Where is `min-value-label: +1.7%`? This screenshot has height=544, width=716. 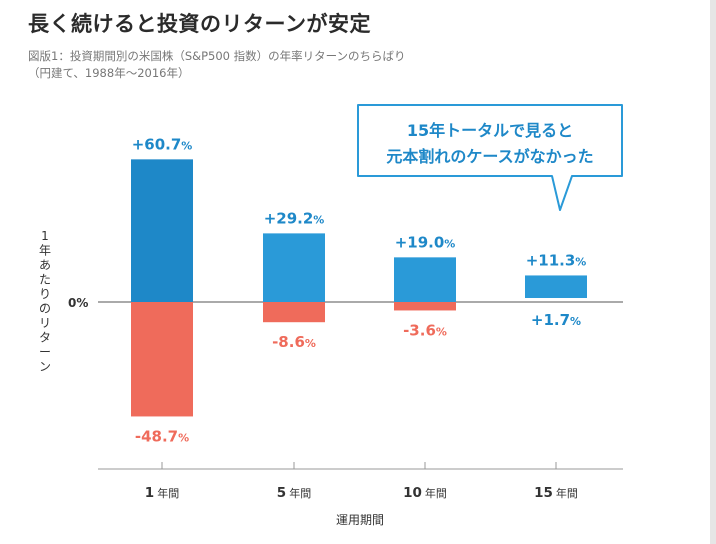 min-value-label: +1.7% is located at coordinates (556, 320).